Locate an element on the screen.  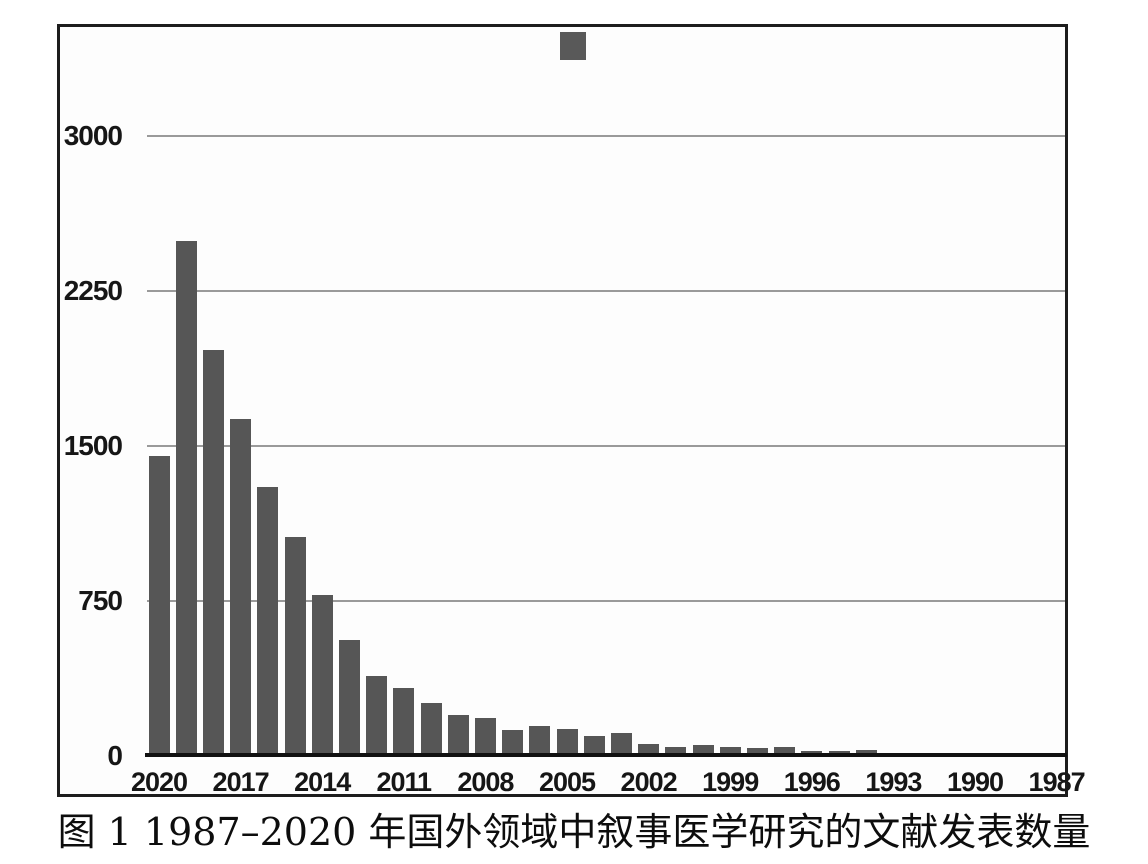
bar-2003 is located at coordinates (621, 744).